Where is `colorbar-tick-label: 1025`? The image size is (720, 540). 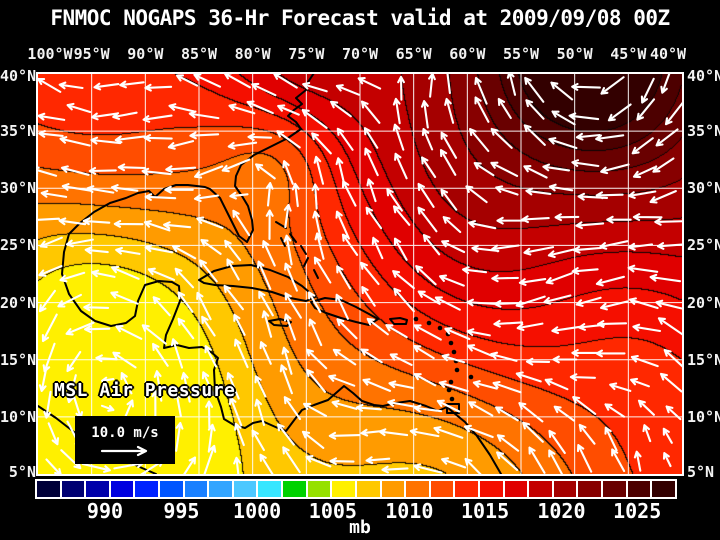 colorbar-tick-label: 1025 is located at coordinates (637, 511).